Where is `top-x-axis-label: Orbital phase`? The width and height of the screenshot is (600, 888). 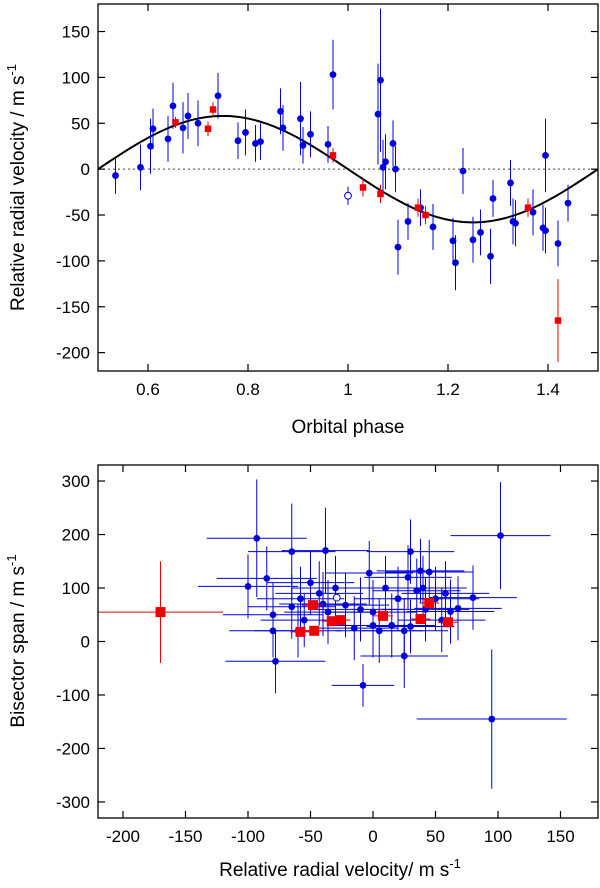
top-x-axis-label: Orbital phase is located at coordinates (347, 427).